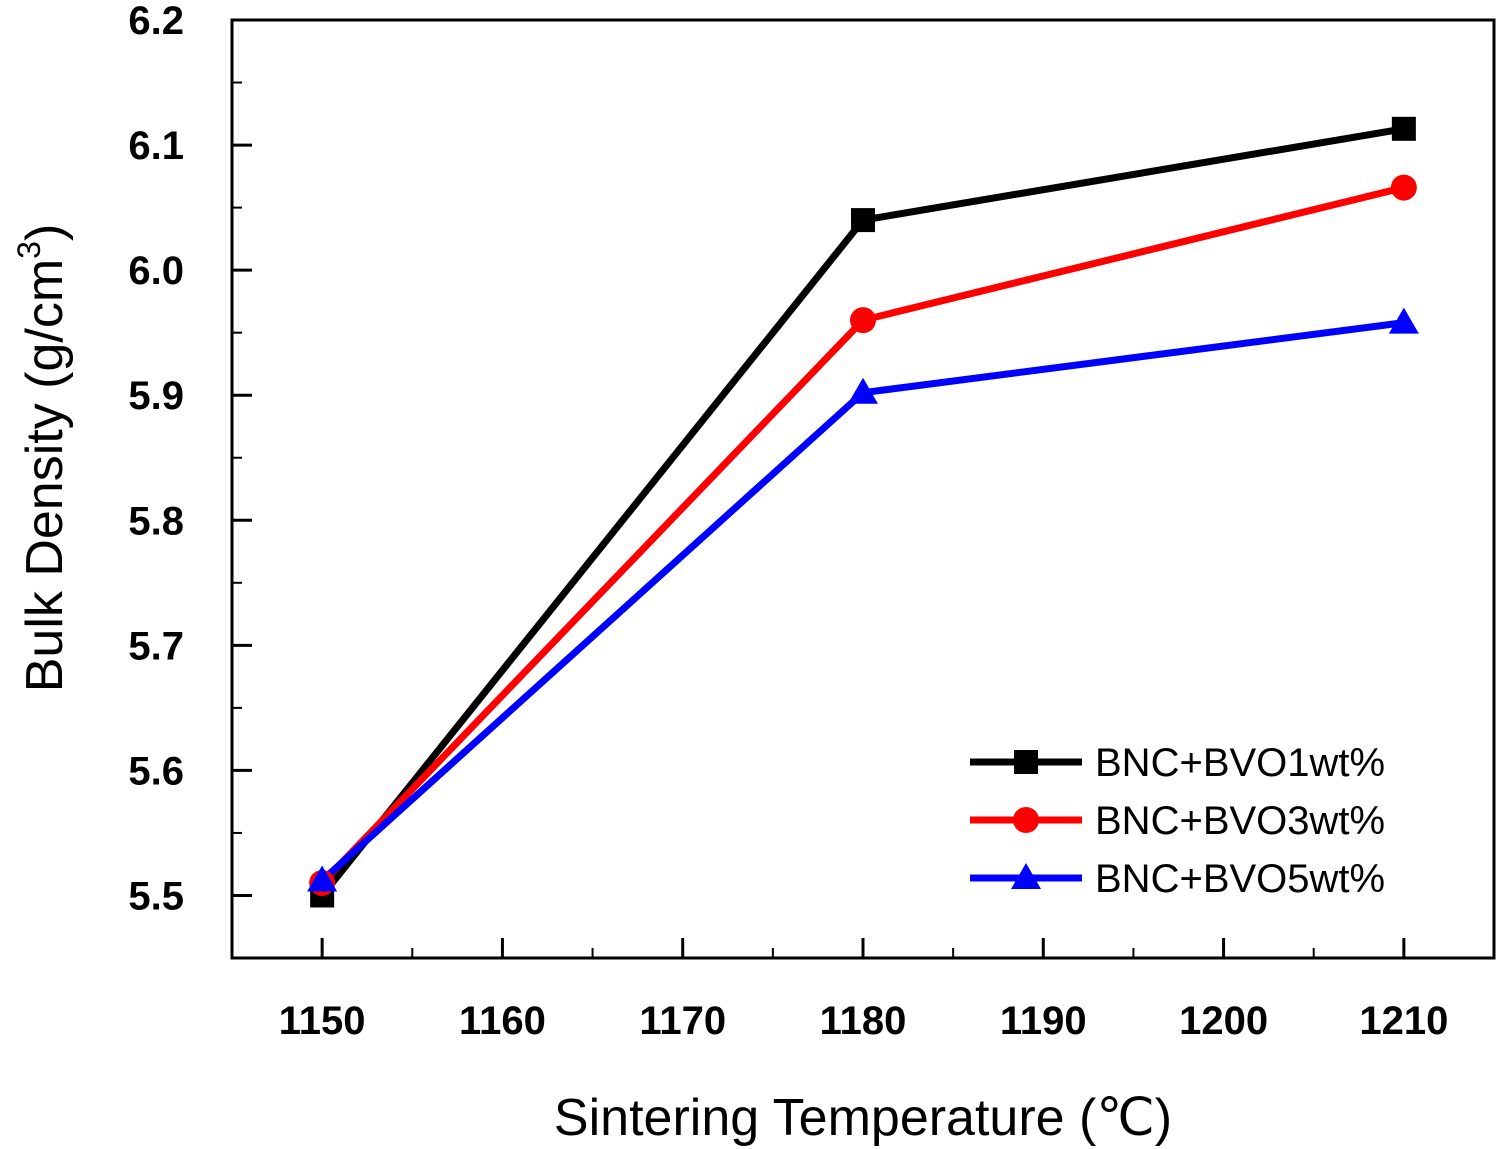  I want to click on x-axis-title: Sintering Temperature (℃), so click(863, 1118).